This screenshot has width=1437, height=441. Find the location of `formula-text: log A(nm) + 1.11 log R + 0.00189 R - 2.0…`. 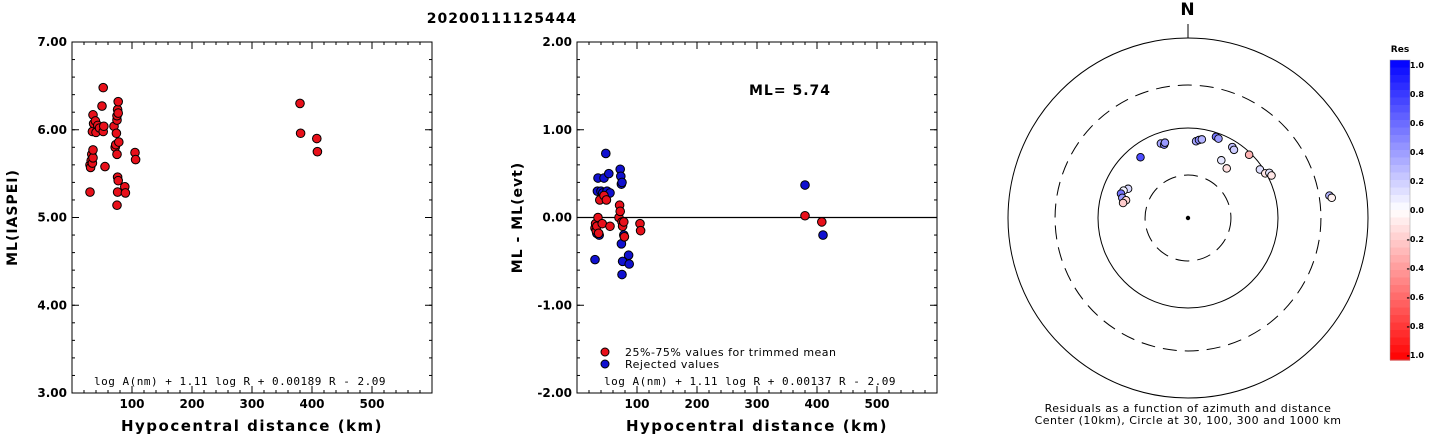

formula-text: log A(nm) + 1.11 log R + 0.00189 R - 2.0… is located at coordinates (240, 381).